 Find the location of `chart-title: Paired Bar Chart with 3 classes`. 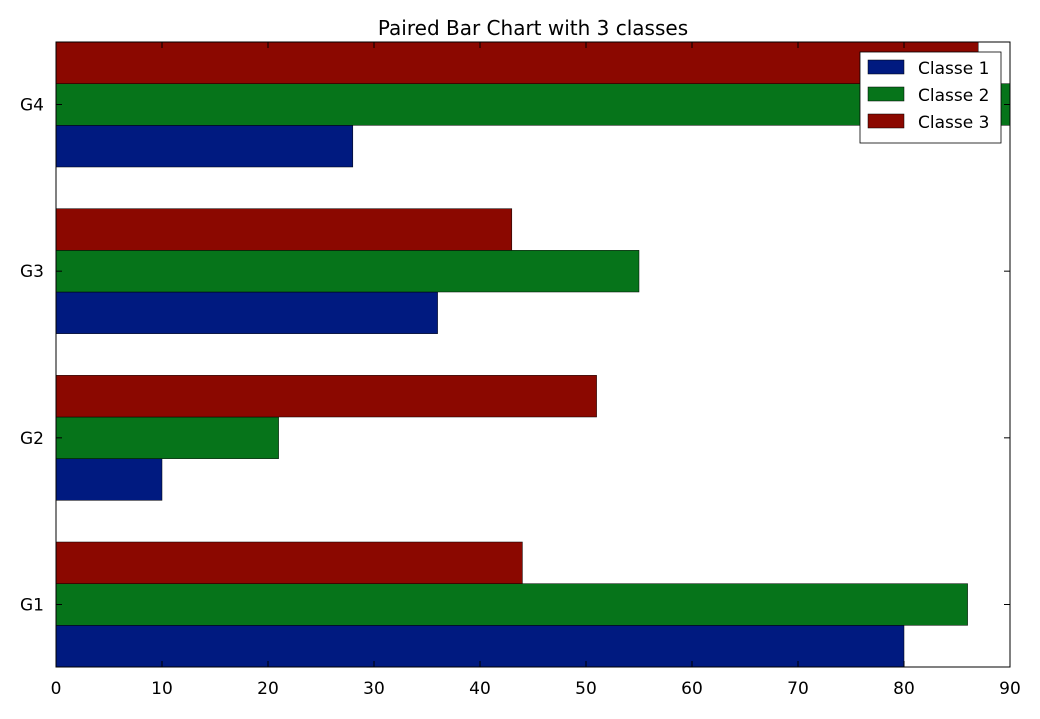

chart-title: Paired Bar Chart with 3 classes is located at coordinates (533, 28).